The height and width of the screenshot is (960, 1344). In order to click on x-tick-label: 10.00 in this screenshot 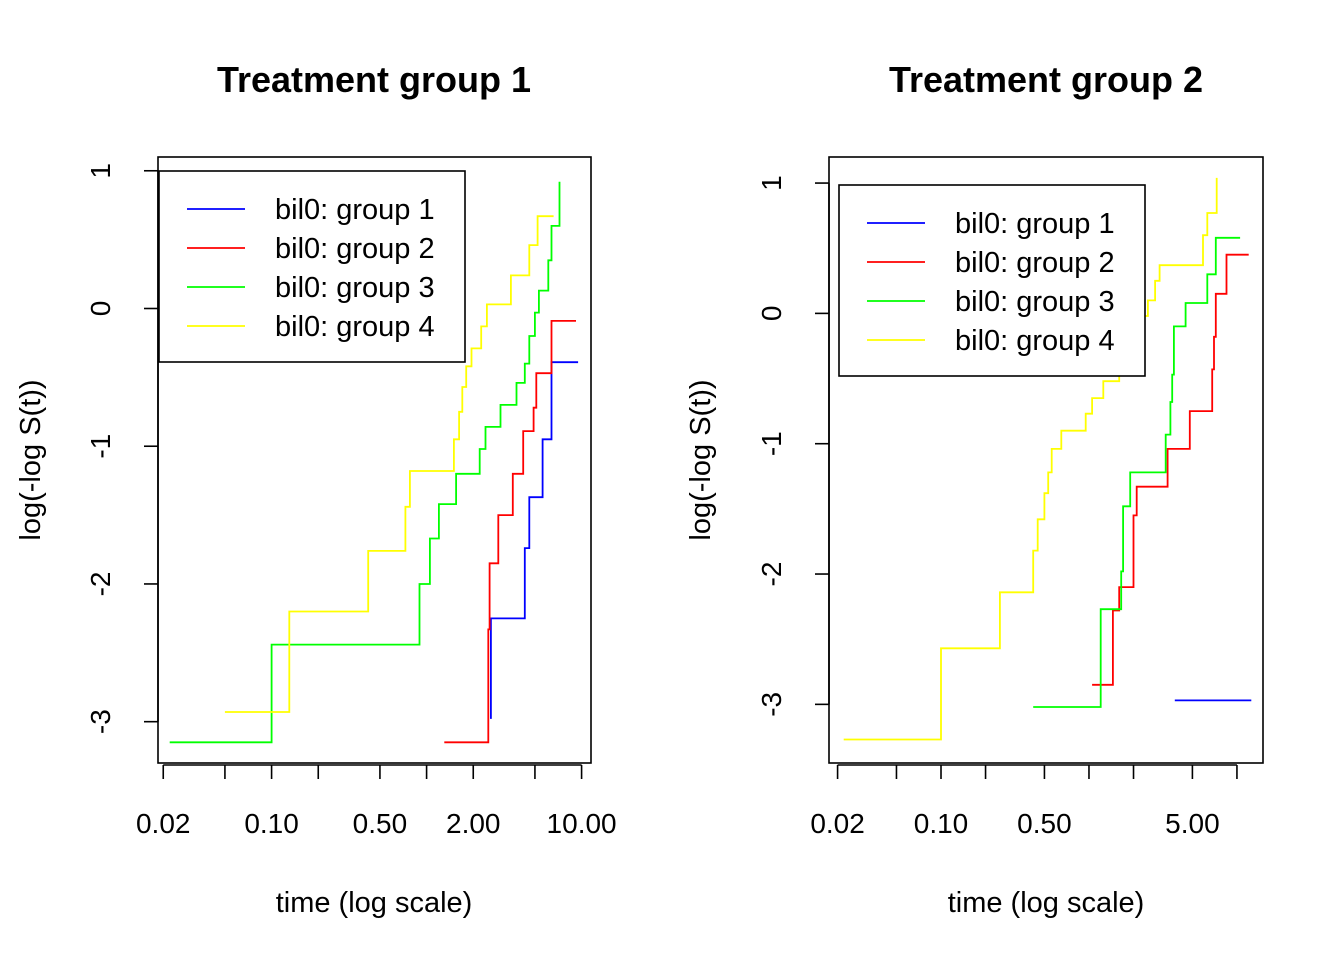, I will do `click(582, 823)`.